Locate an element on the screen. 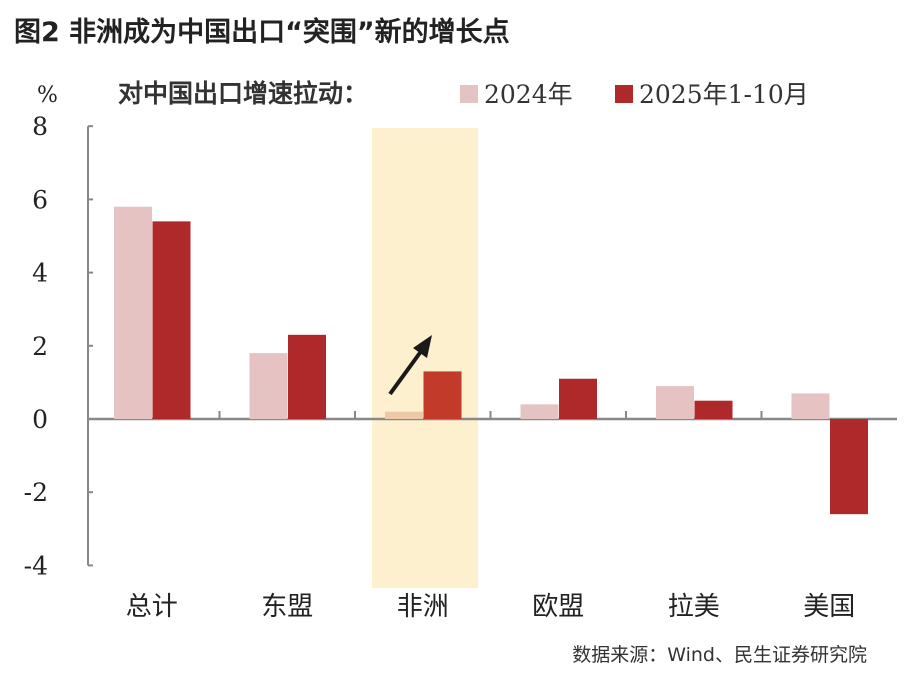 The height and width of the screenshot is (683, 905). y-tick-label: 6 is located at coordinates (40, 199).